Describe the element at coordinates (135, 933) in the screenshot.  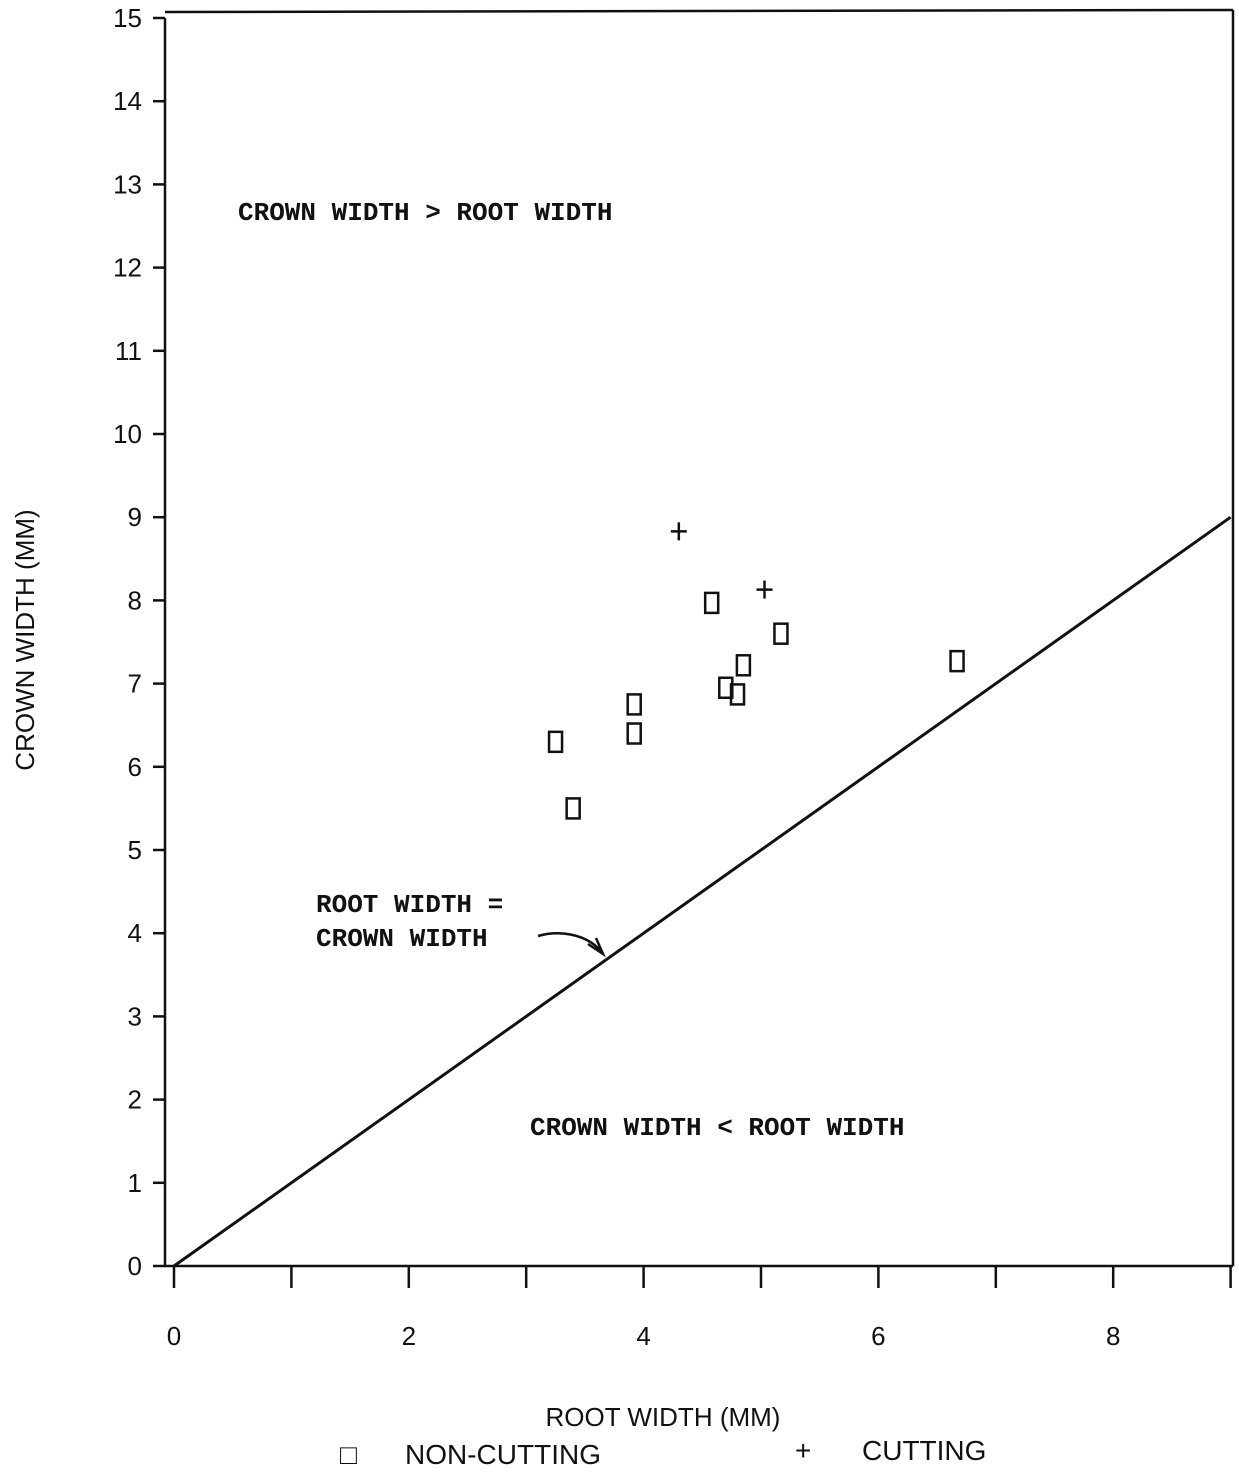
I see `y-tick-label: 4` at that location.